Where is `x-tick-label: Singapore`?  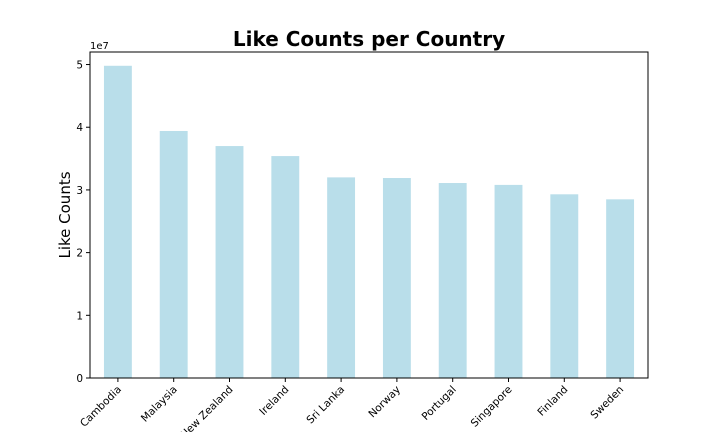 x-tick-label: Singapore is located at coordinates (492, 407).